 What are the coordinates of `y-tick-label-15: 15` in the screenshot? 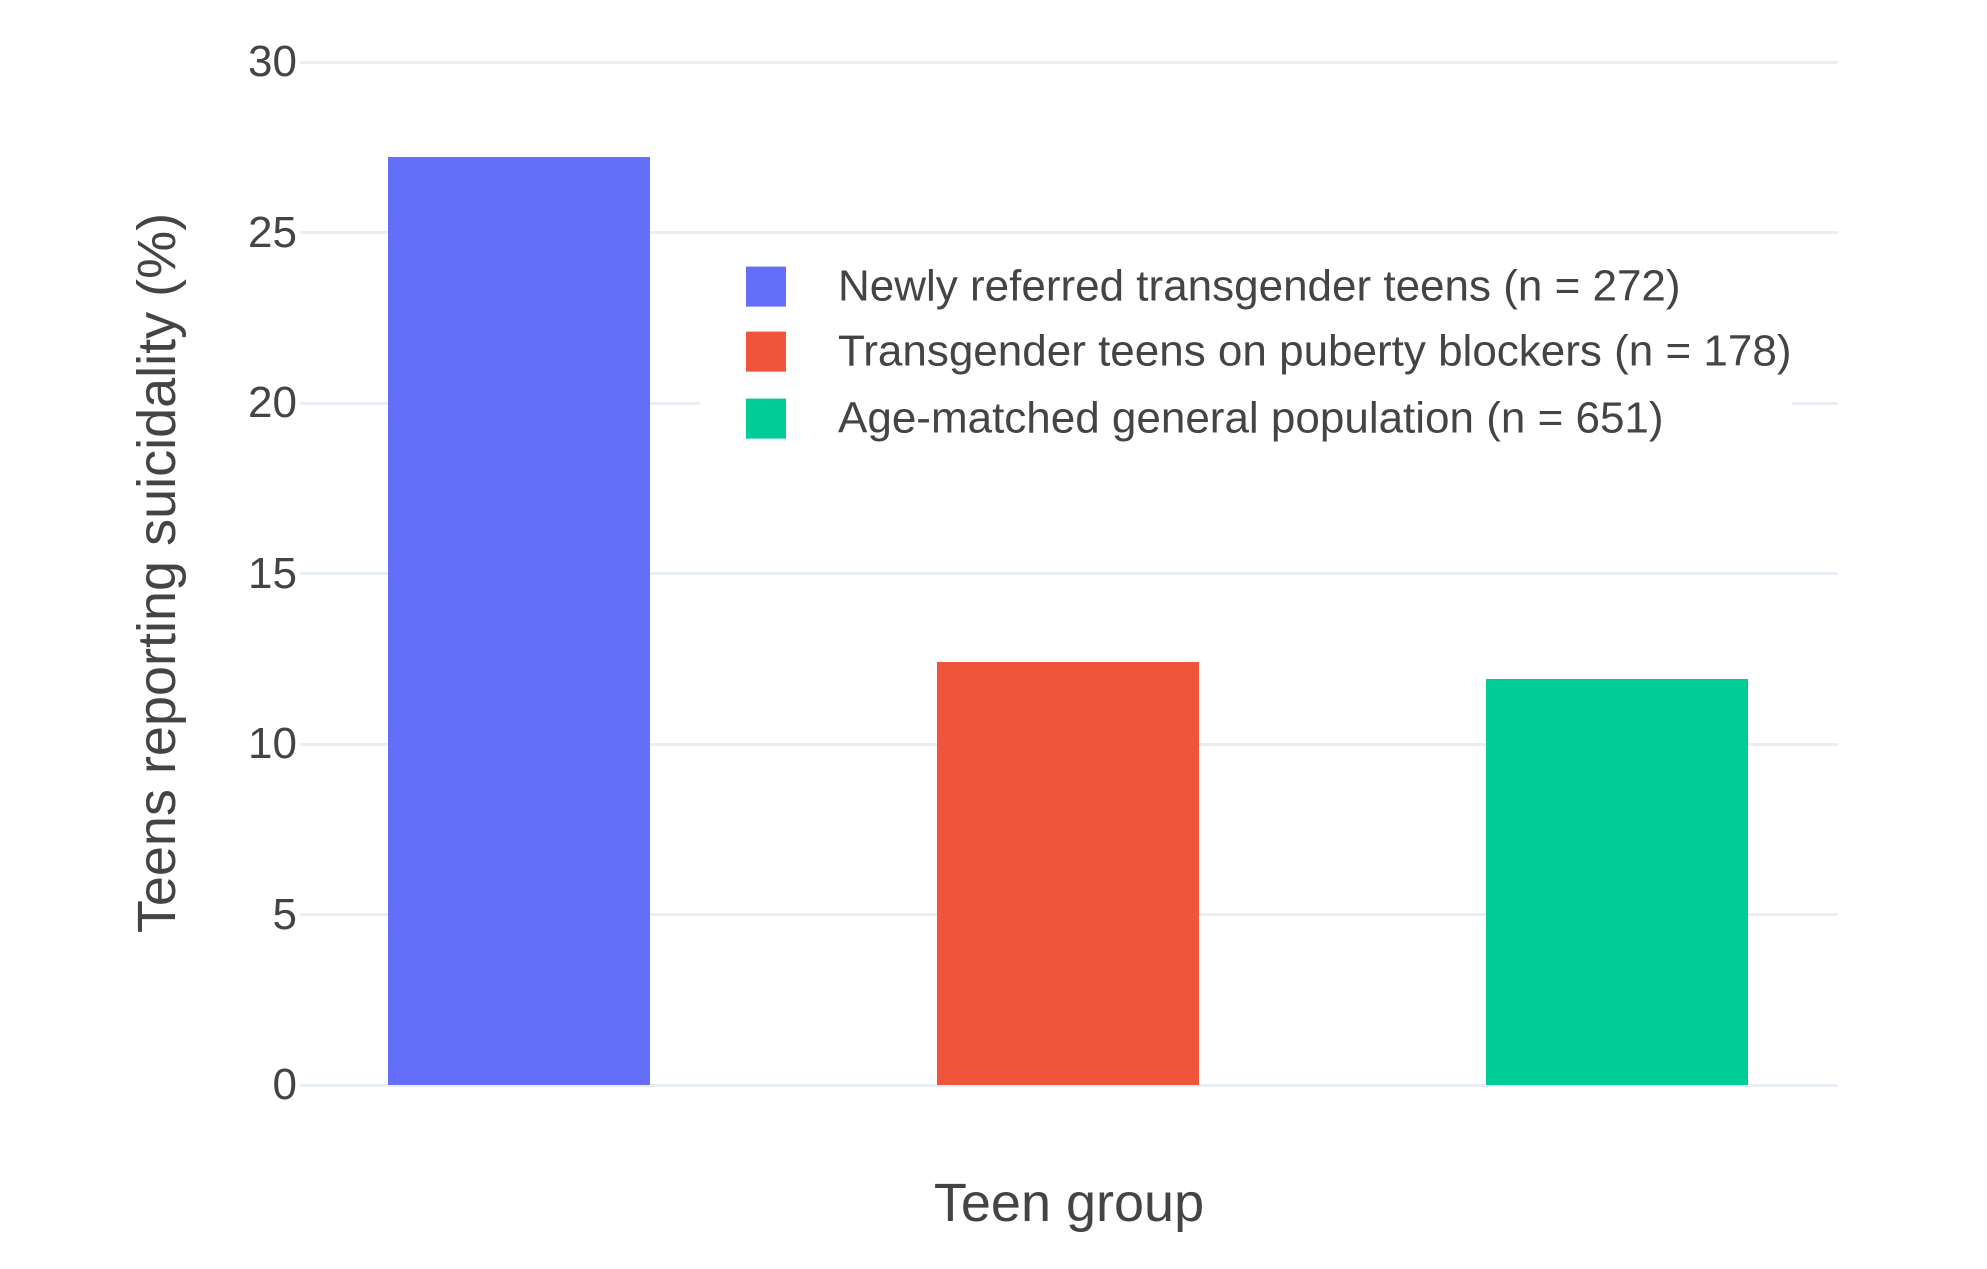 It's located at (272, 573).